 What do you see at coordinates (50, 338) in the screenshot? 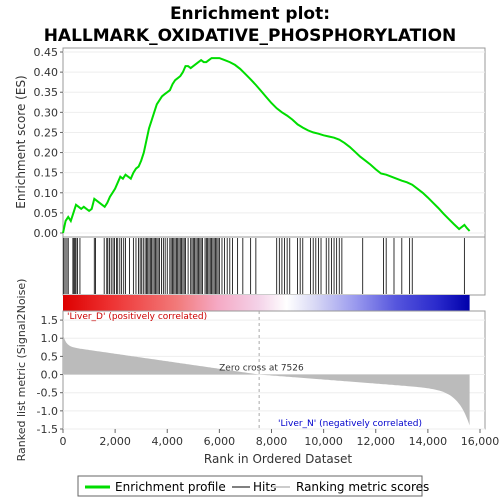
I see `metric-tick-label: 1.0` at bounding box center [50, 338].